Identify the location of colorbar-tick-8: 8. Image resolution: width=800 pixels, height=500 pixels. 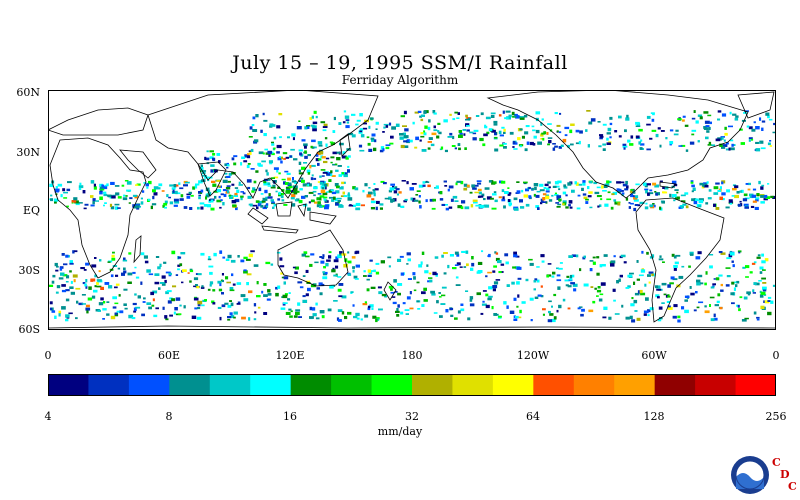
(169, 416).